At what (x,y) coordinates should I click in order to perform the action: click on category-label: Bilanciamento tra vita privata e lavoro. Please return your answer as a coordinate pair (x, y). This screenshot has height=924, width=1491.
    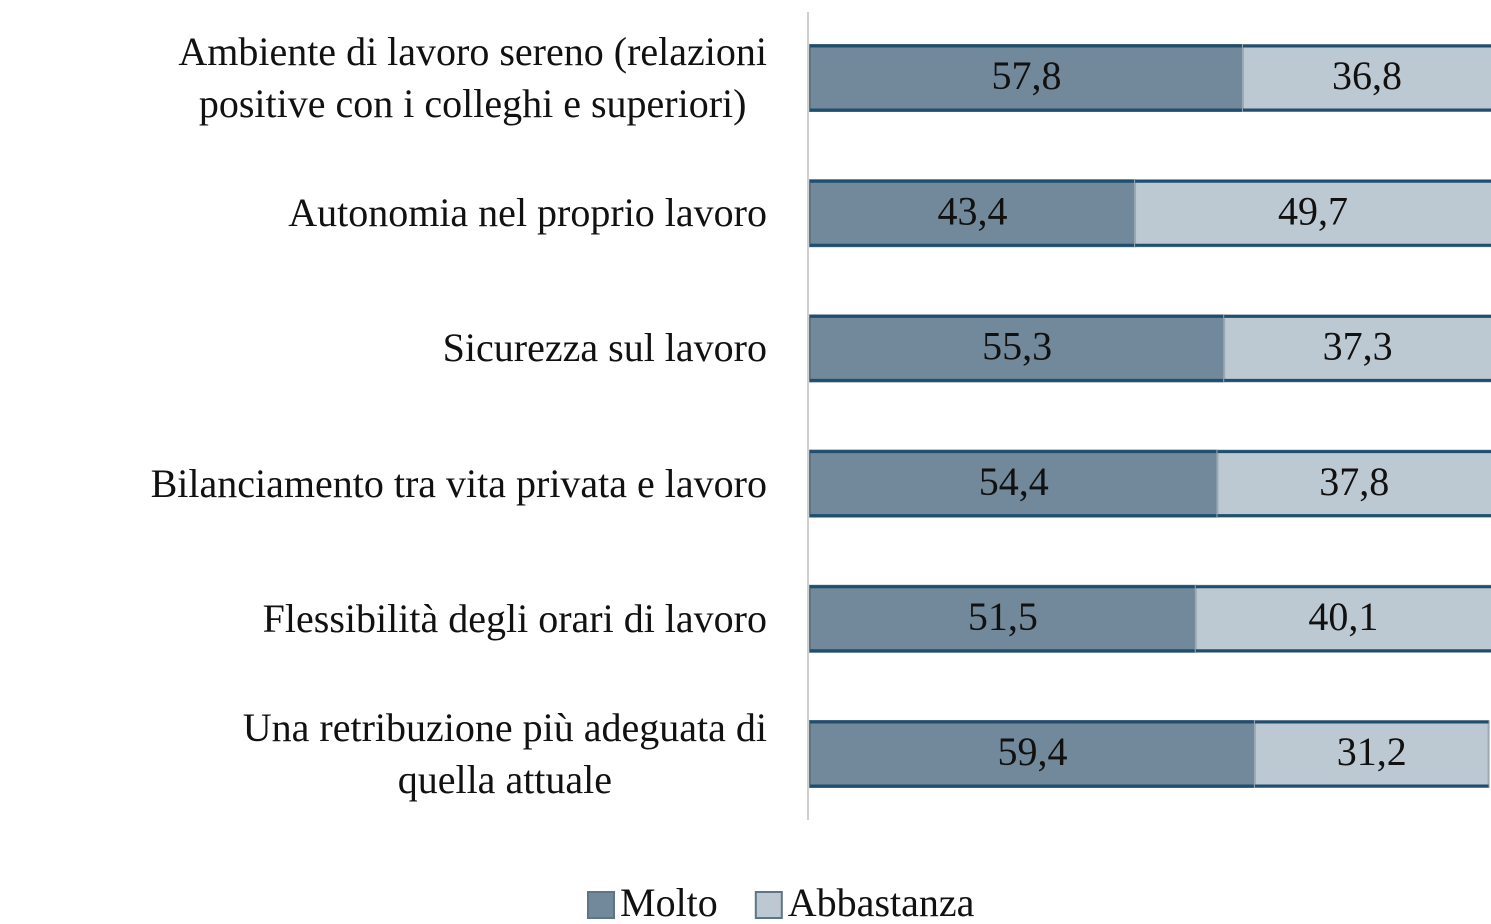
    Looking at the image, I should click on (459, 484).